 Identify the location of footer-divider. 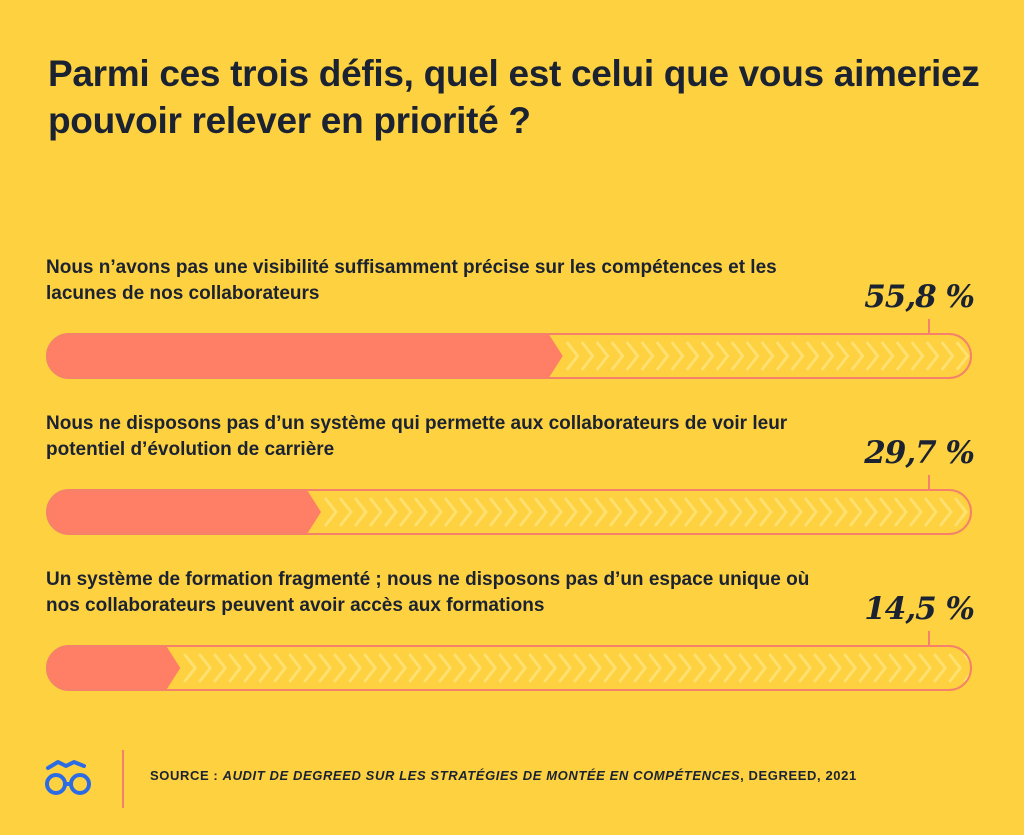
(123, 779).